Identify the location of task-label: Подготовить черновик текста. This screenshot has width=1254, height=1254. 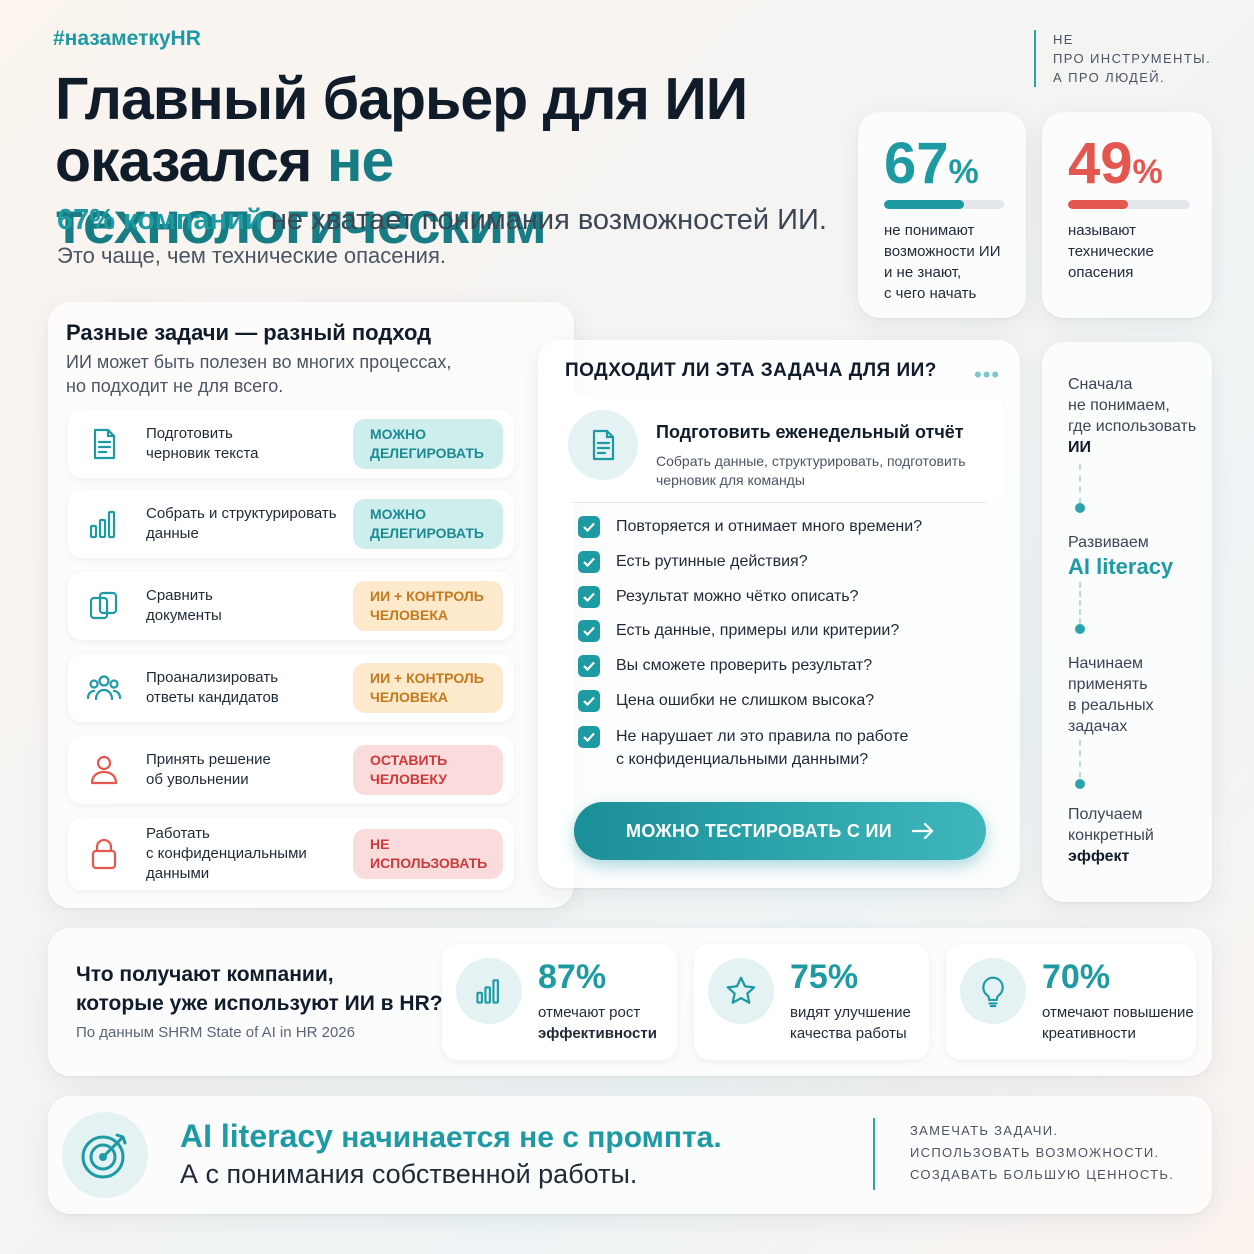
(246, 444).